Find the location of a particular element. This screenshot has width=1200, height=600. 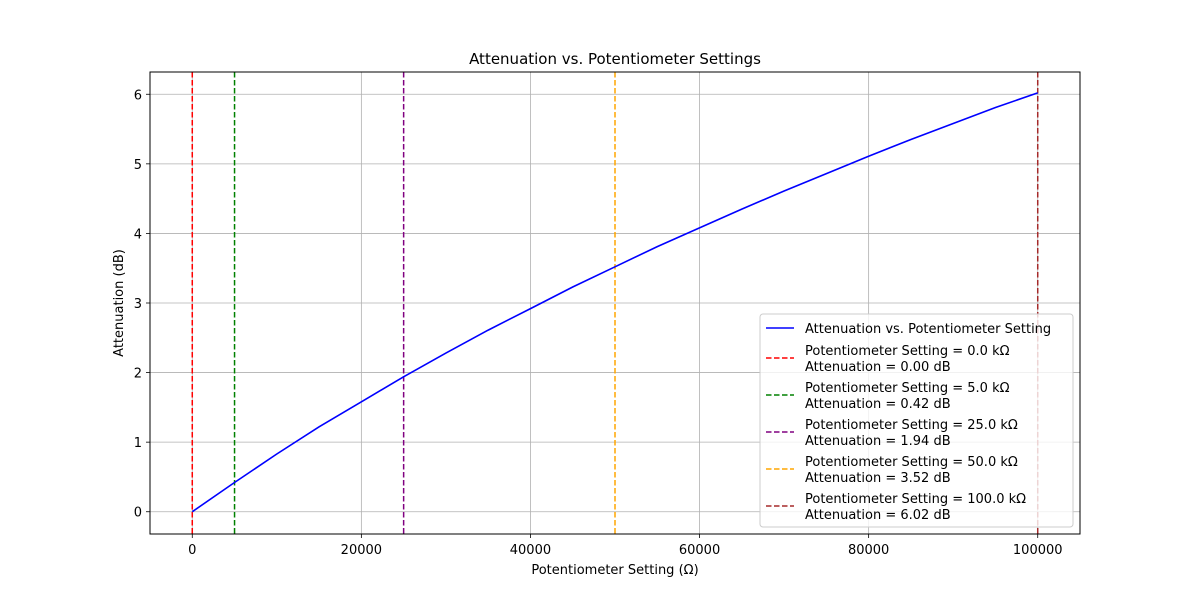

legend-box is located at coordinates (916, 420).